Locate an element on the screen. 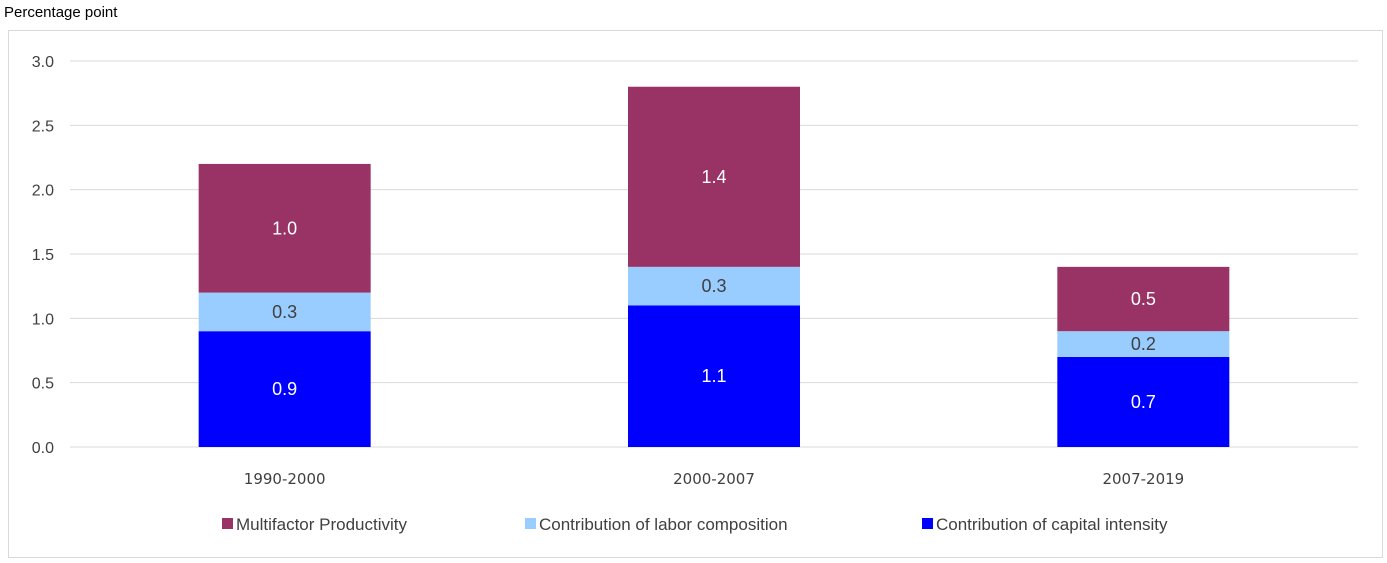 The height and width of the screenshot is (563, 1387). data-label: 1.0 is located at coordinates (284, 228).